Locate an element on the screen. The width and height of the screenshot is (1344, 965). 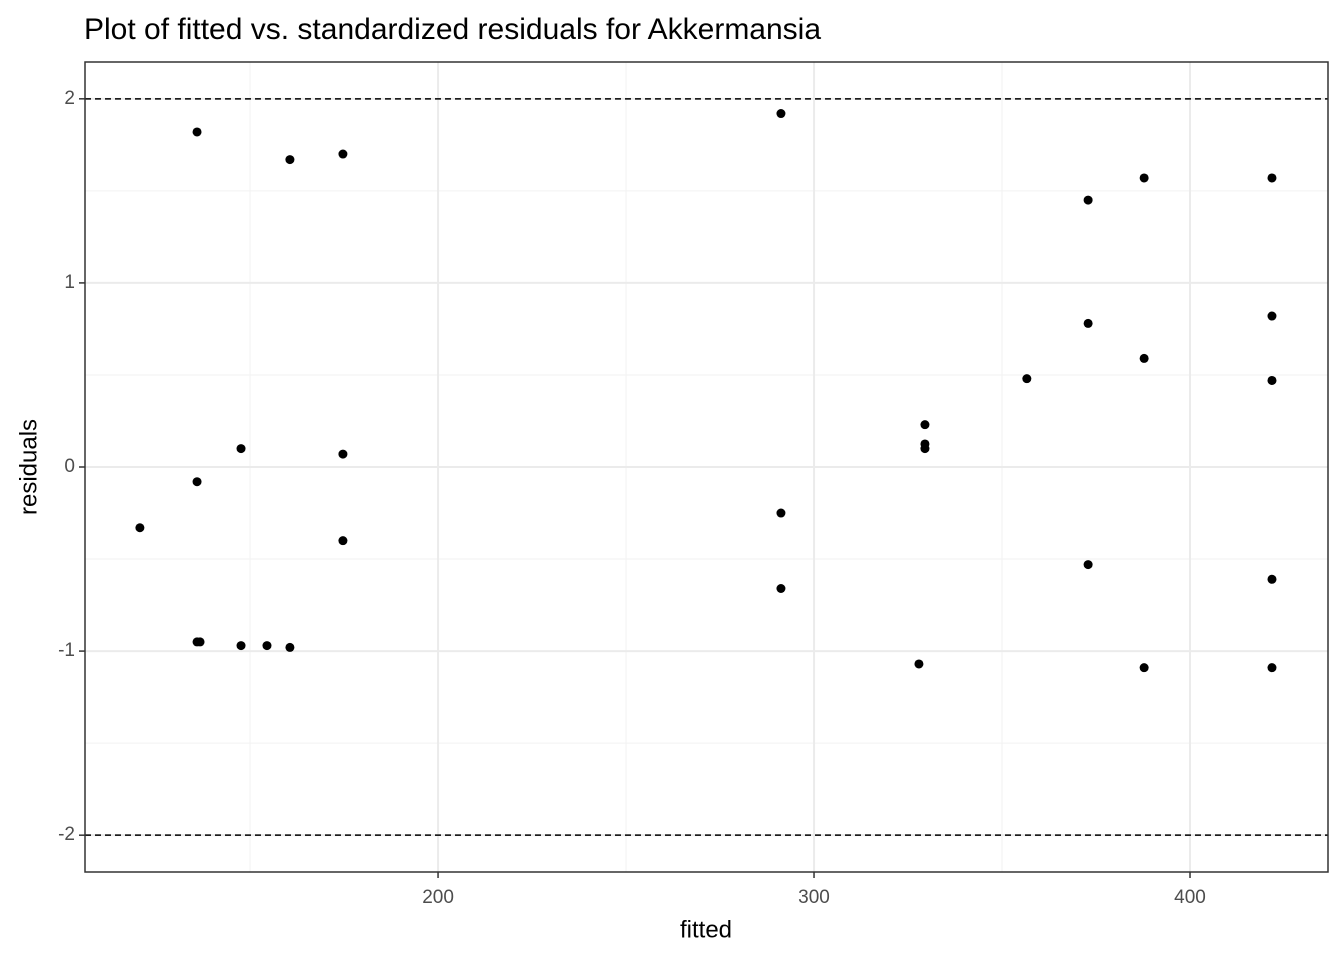
y-tick-label: -1 is located at coordinates (66, 650).